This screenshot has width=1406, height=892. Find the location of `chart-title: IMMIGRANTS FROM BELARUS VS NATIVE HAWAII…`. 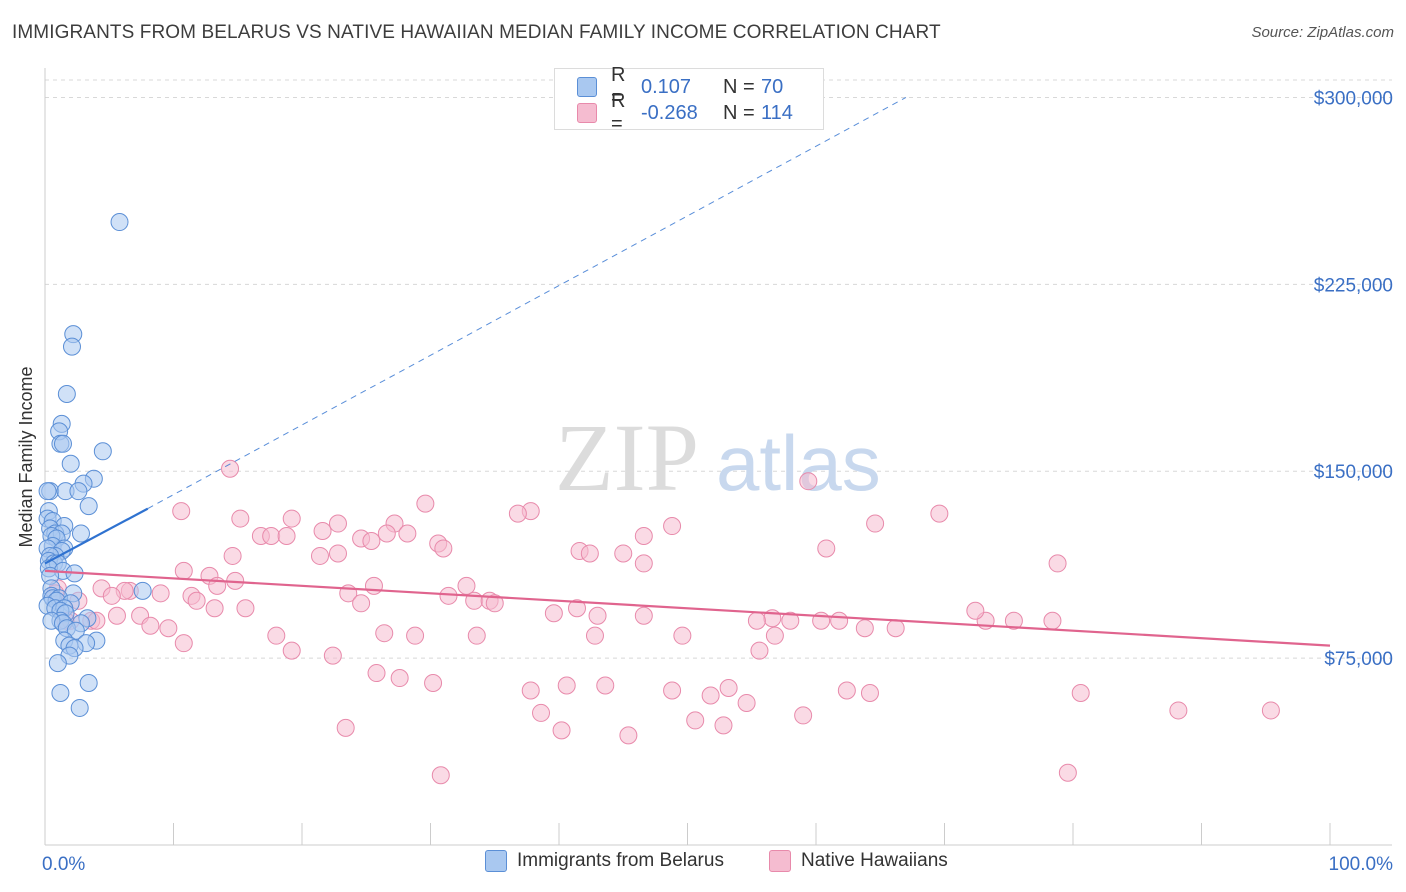

chart-title: IMMIGRANTS FROM BELARUS VS NATIVE HAWAII… is located at coordinates (476, 32).